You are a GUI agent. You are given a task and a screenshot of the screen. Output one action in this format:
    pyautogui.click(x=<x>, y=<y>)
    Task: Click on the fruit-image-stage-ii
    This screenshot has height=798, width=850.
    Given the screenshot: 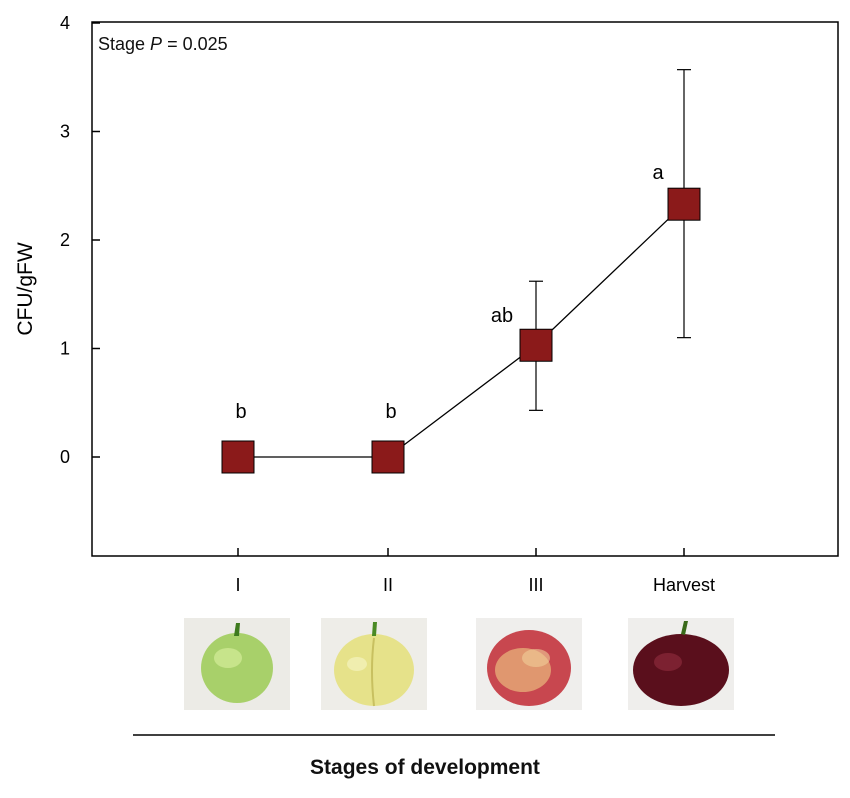 What is the action you would take?
    pyautogui.click(x=374, y=664)
    